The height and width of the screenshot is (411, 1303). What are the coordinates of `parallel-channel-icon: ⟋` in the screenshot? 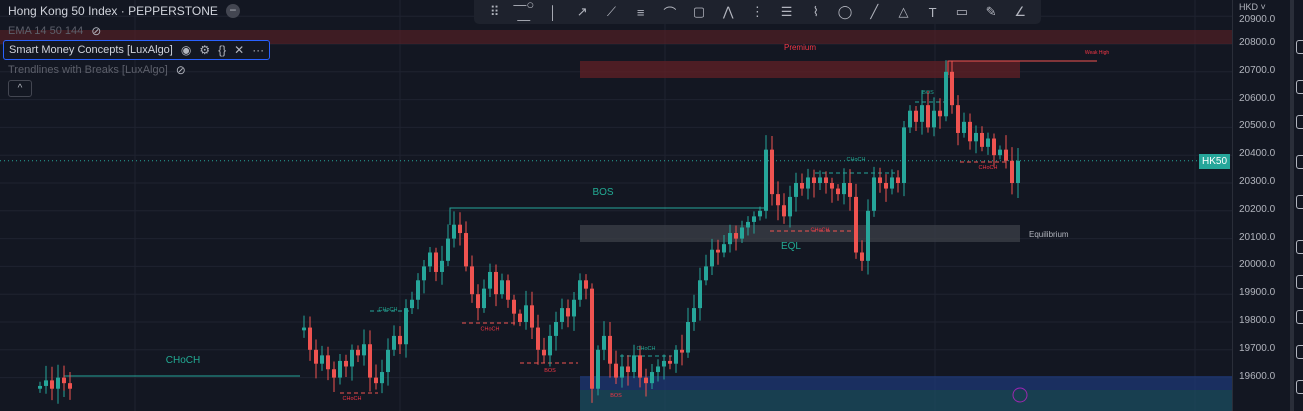 It's located at (611, 11).